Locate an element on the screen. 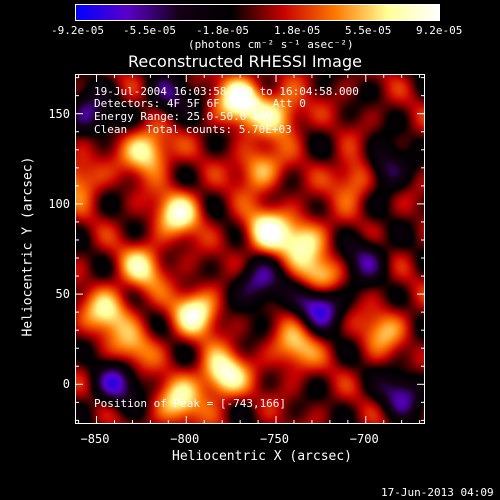 Image resolution: width=500 pixels, height=500 pixels. energy-range-annotation: Energy Range: 25.0-50.0 keV is located at coordinates (183, 116).